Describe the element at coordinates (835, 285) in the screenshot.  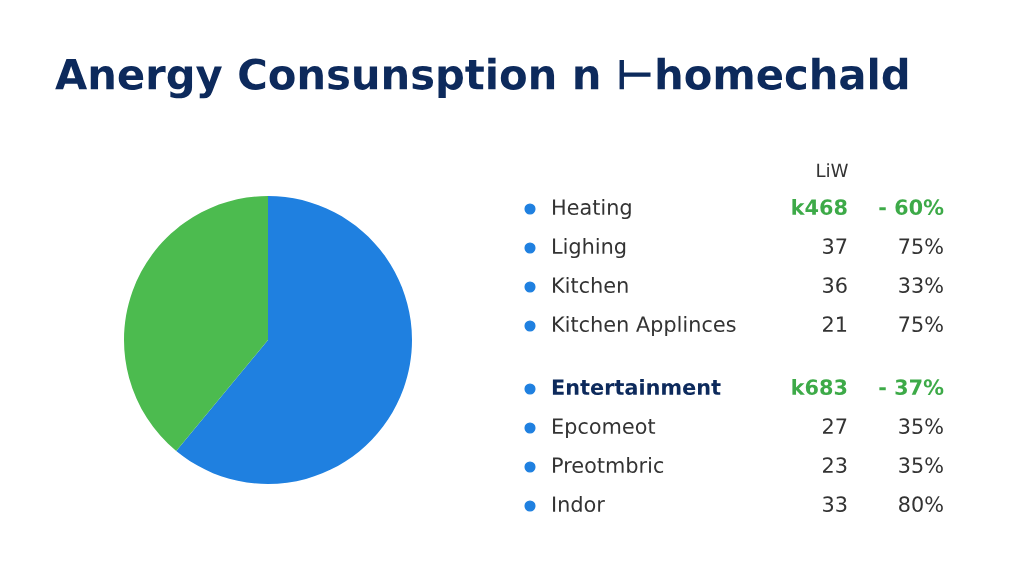
I see `text: 36` at that location.